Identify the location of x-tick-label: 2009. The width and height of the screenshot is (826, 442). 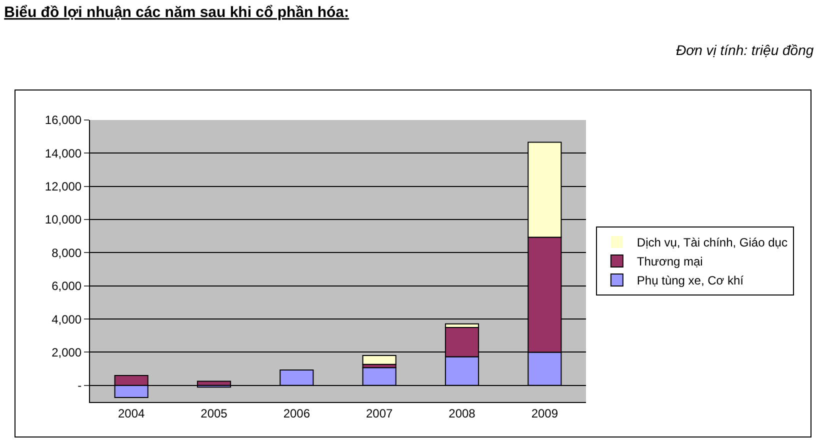
(544, 413).